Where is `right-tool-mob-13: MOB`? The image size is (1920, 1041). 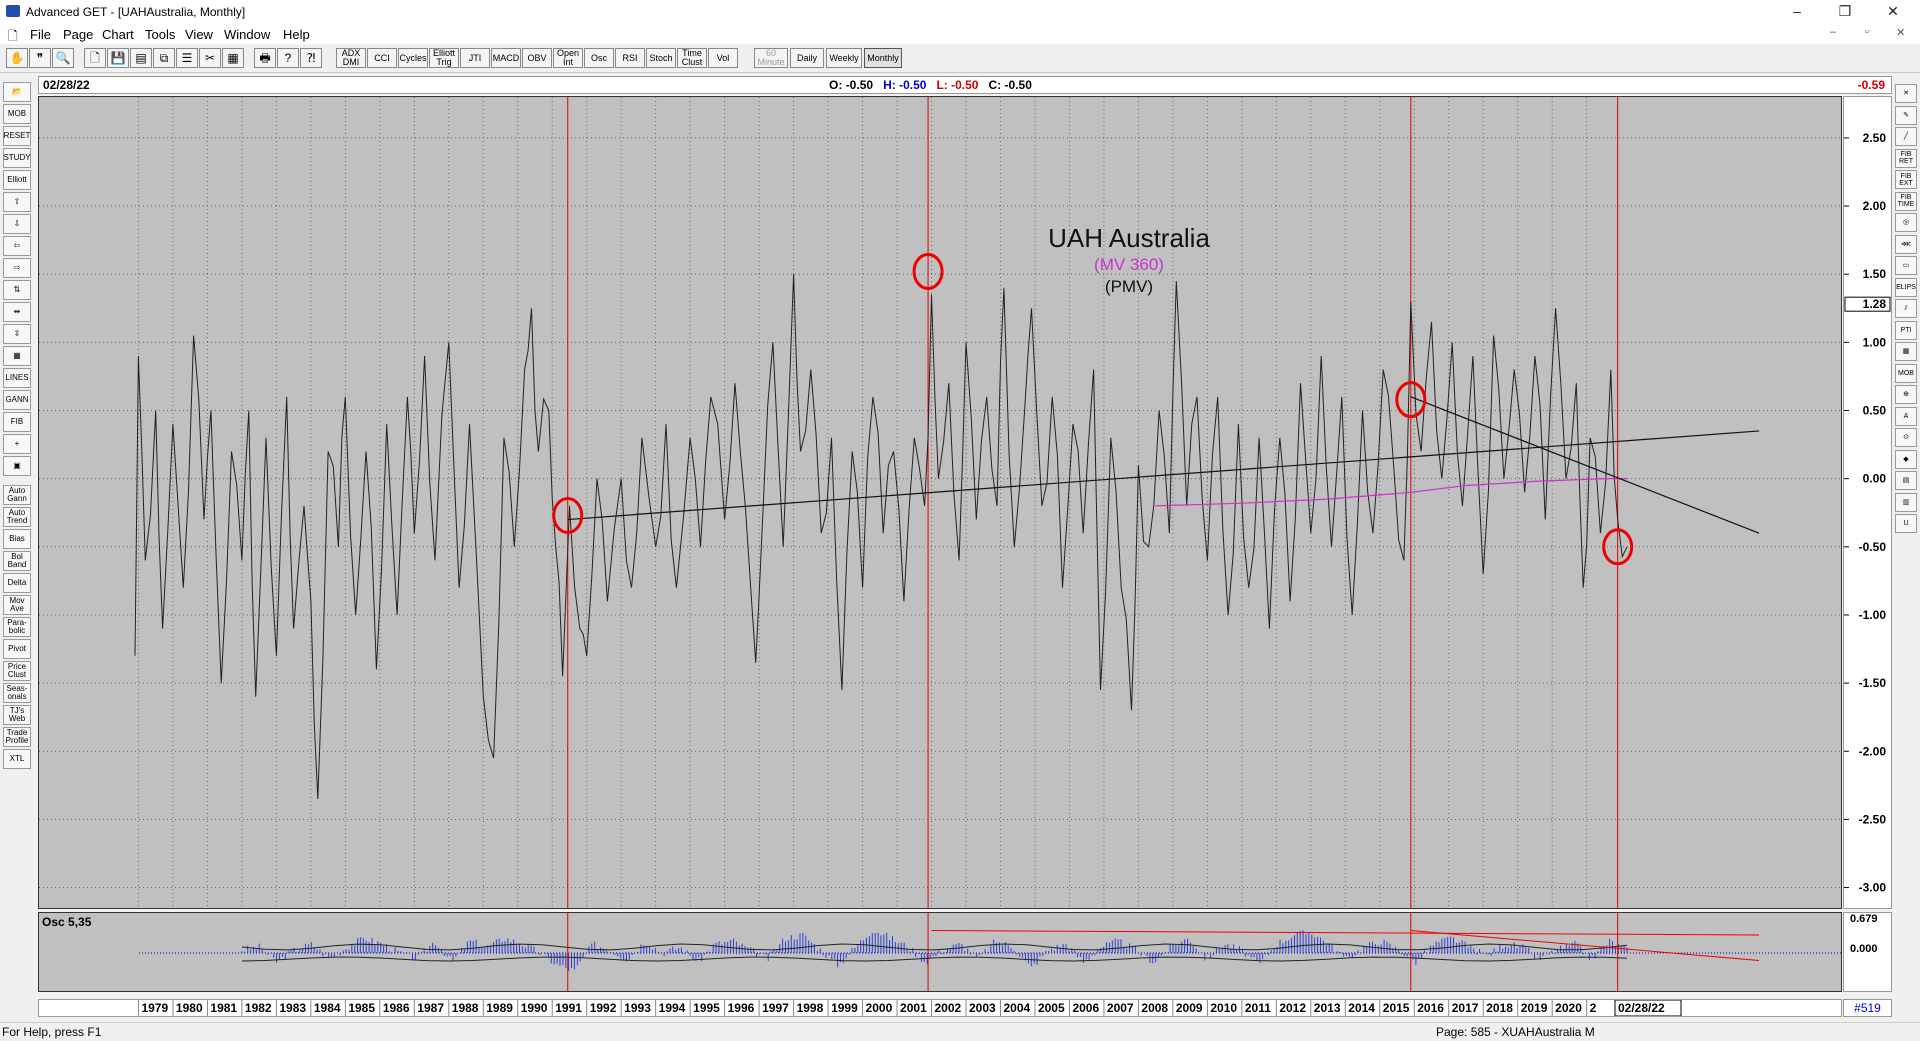
right-tool-mob-13: MOB is located at coordinates (1906, 373).